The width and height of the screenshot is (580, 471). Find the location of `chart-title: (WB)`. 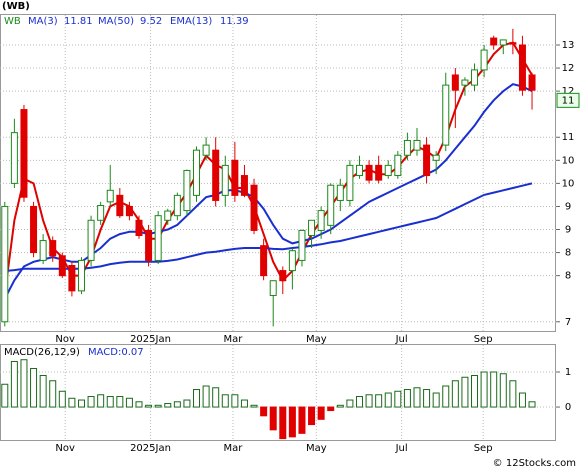

chart-title: (WB) is located at coordinates (16, 6).